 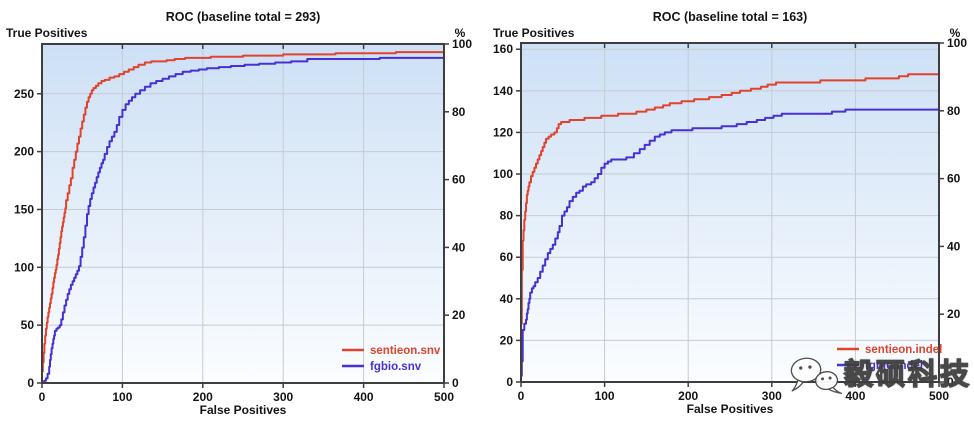 What do you see at coordinates (396, 367) in the screenshot?
I see `legend-label-fgbio.snv: fgbio.snv` at bounding box center [396, 367].